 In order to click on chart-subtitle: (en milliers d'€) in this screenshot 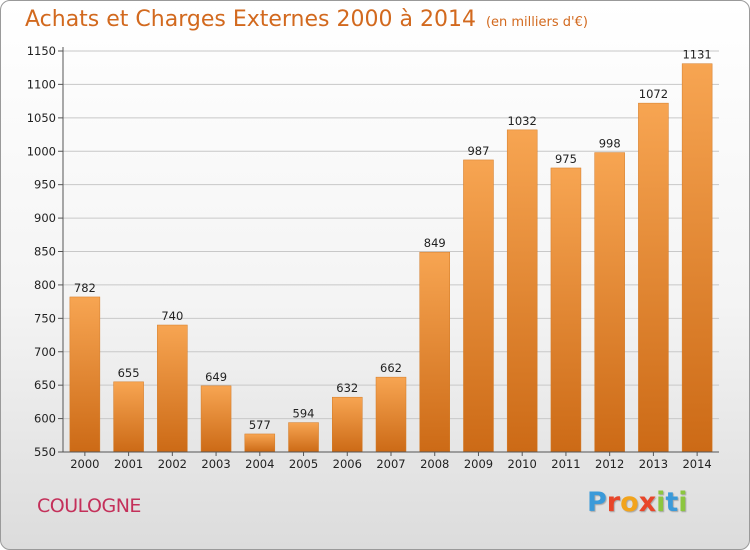, I will do `click(536, 22)`.